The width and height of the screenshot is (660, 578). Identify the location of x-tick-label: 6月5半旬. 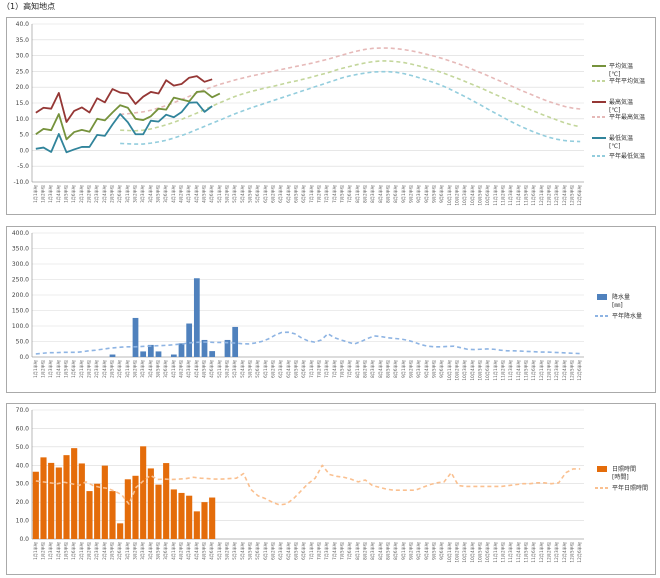
(296, 194).